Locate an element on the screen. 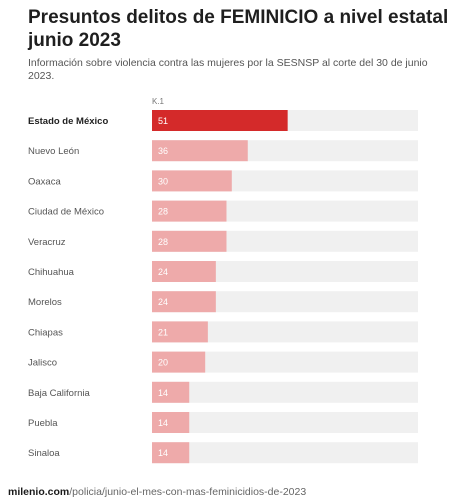 This screenshot has height=504, width=472. category-label: Puebla is located at coordinates (43, 423).